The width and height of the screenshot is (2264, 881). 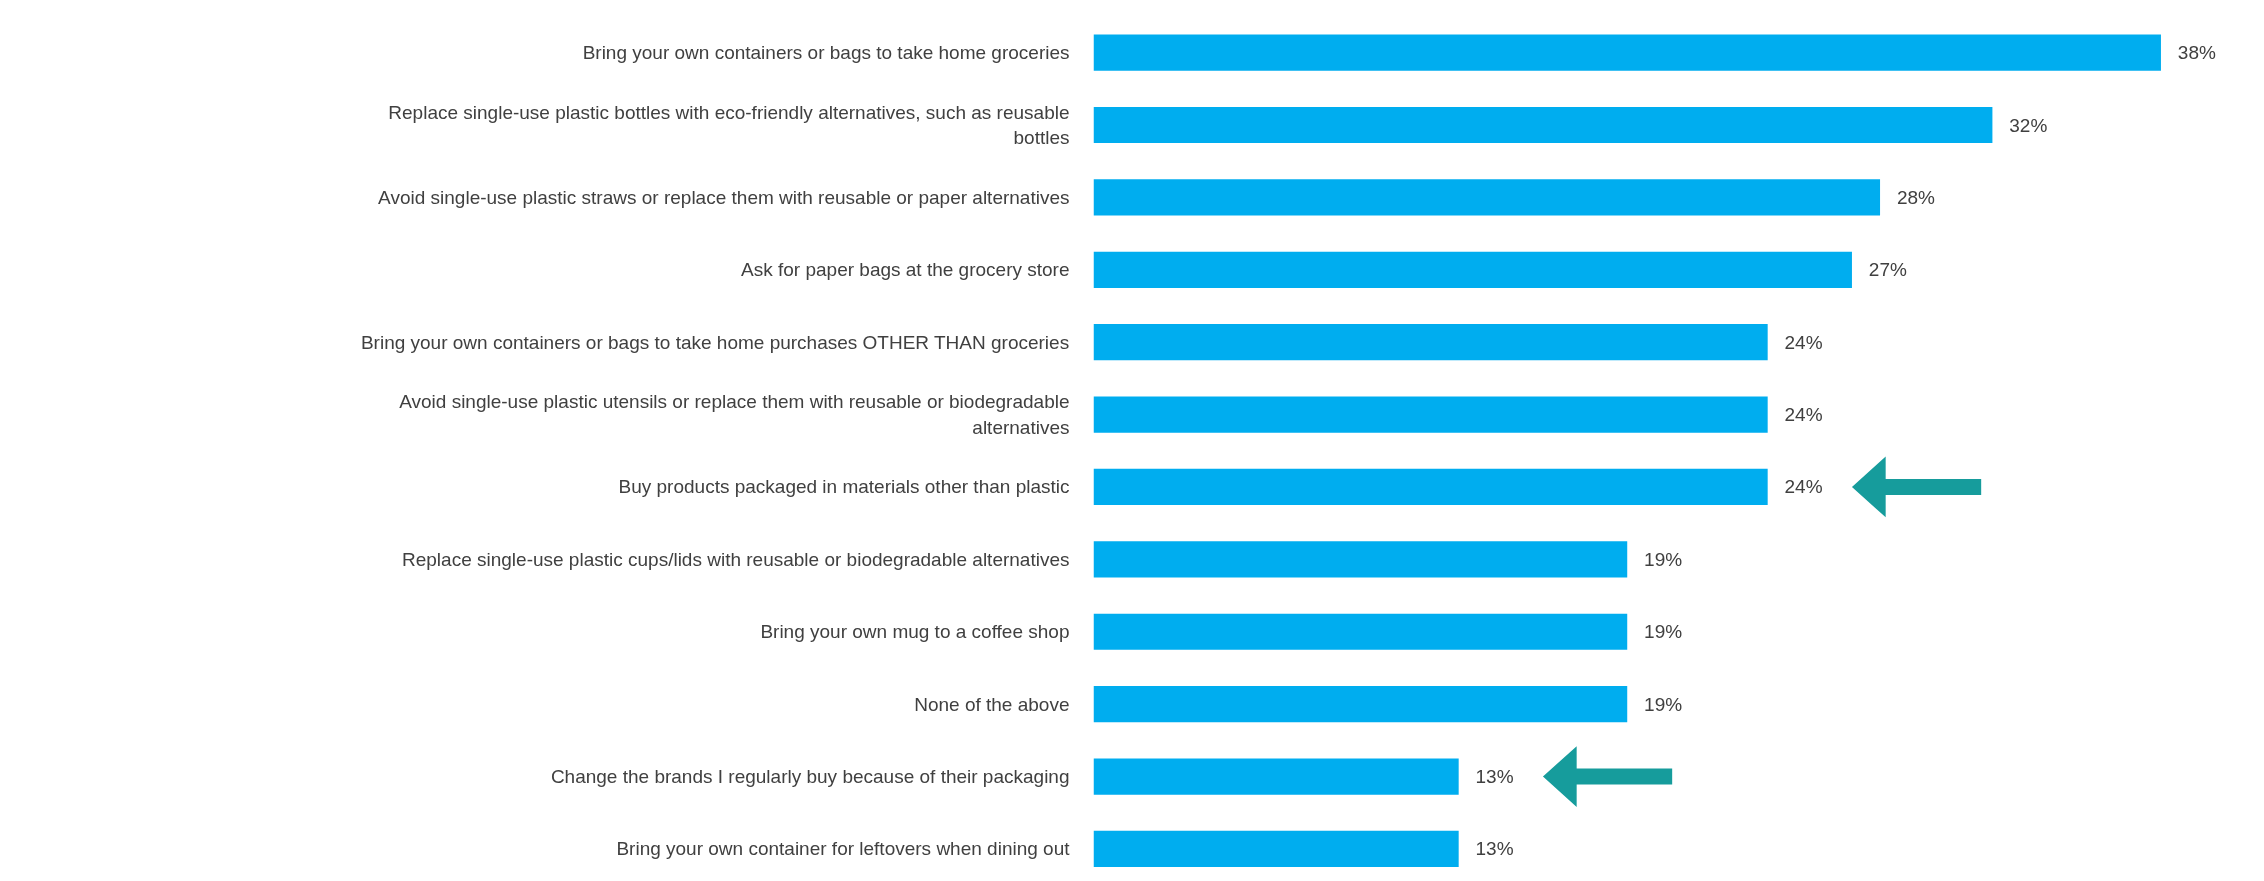 I want to click on y-tick-label: Replace single-use plastic cups/lids with reusable or biodegradable alternatives, so click(x=736, y=559).